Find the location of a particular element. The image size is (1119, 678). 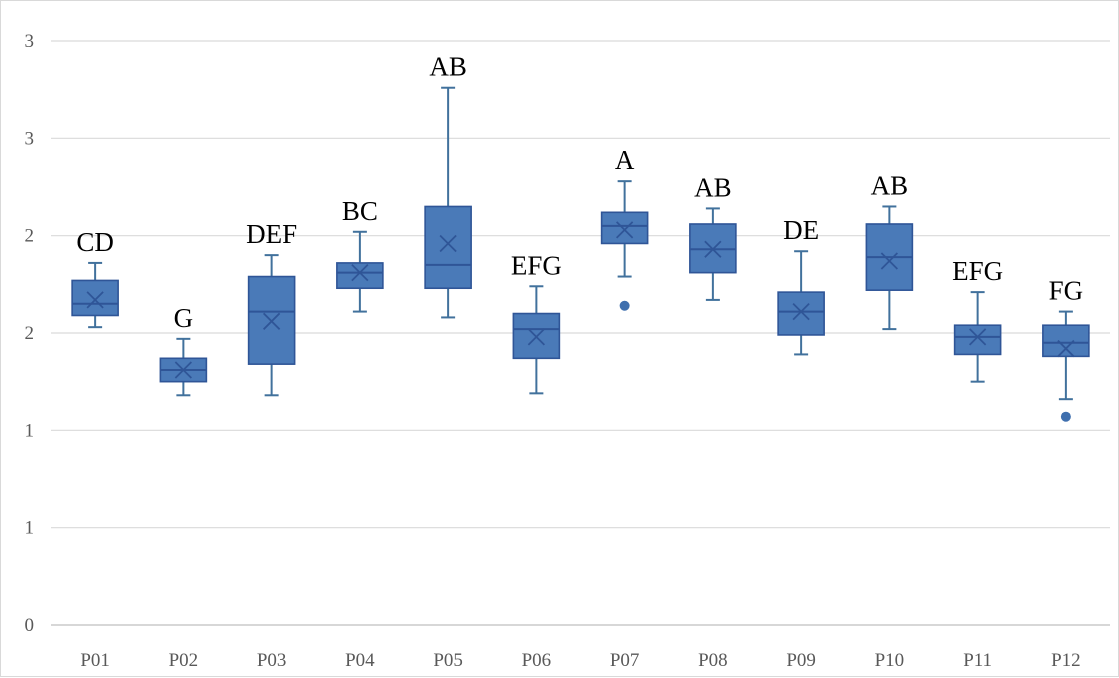

box-p01 is located at coordinates (95, 295).